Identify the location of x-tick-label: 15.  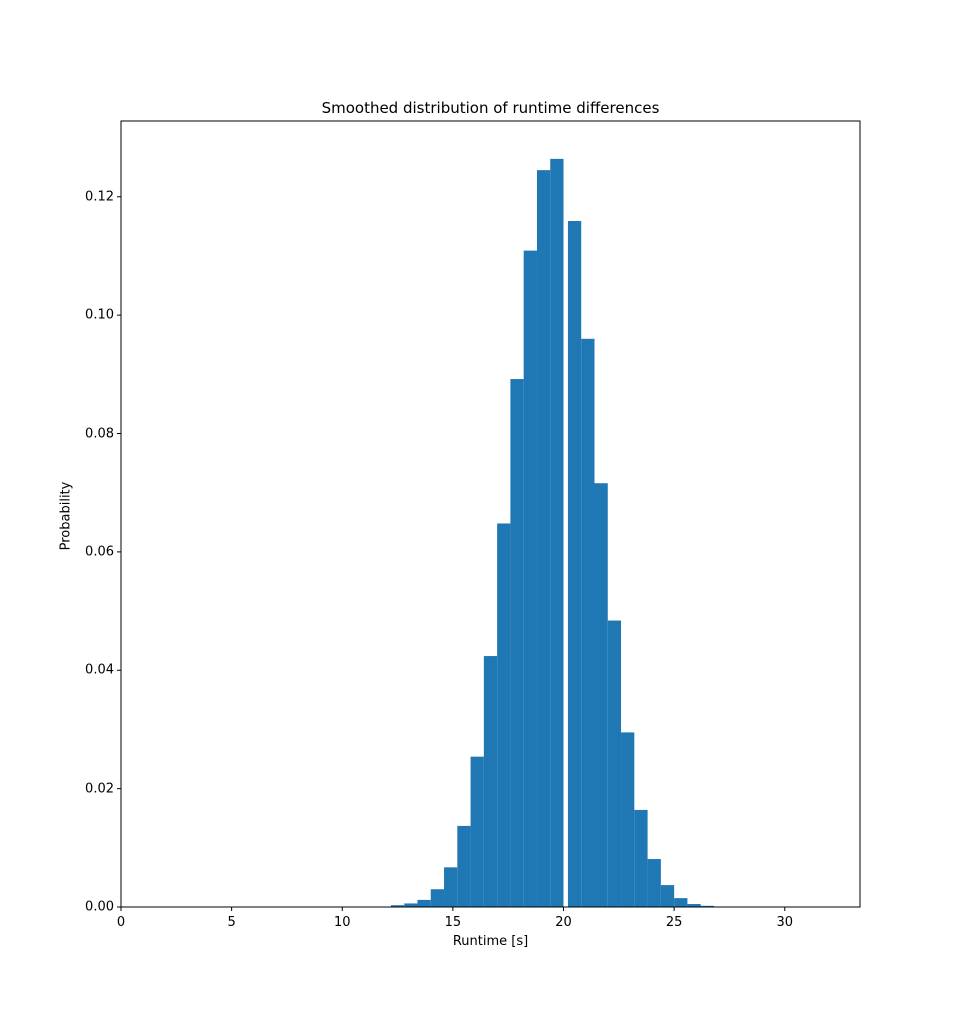
(453, 922).